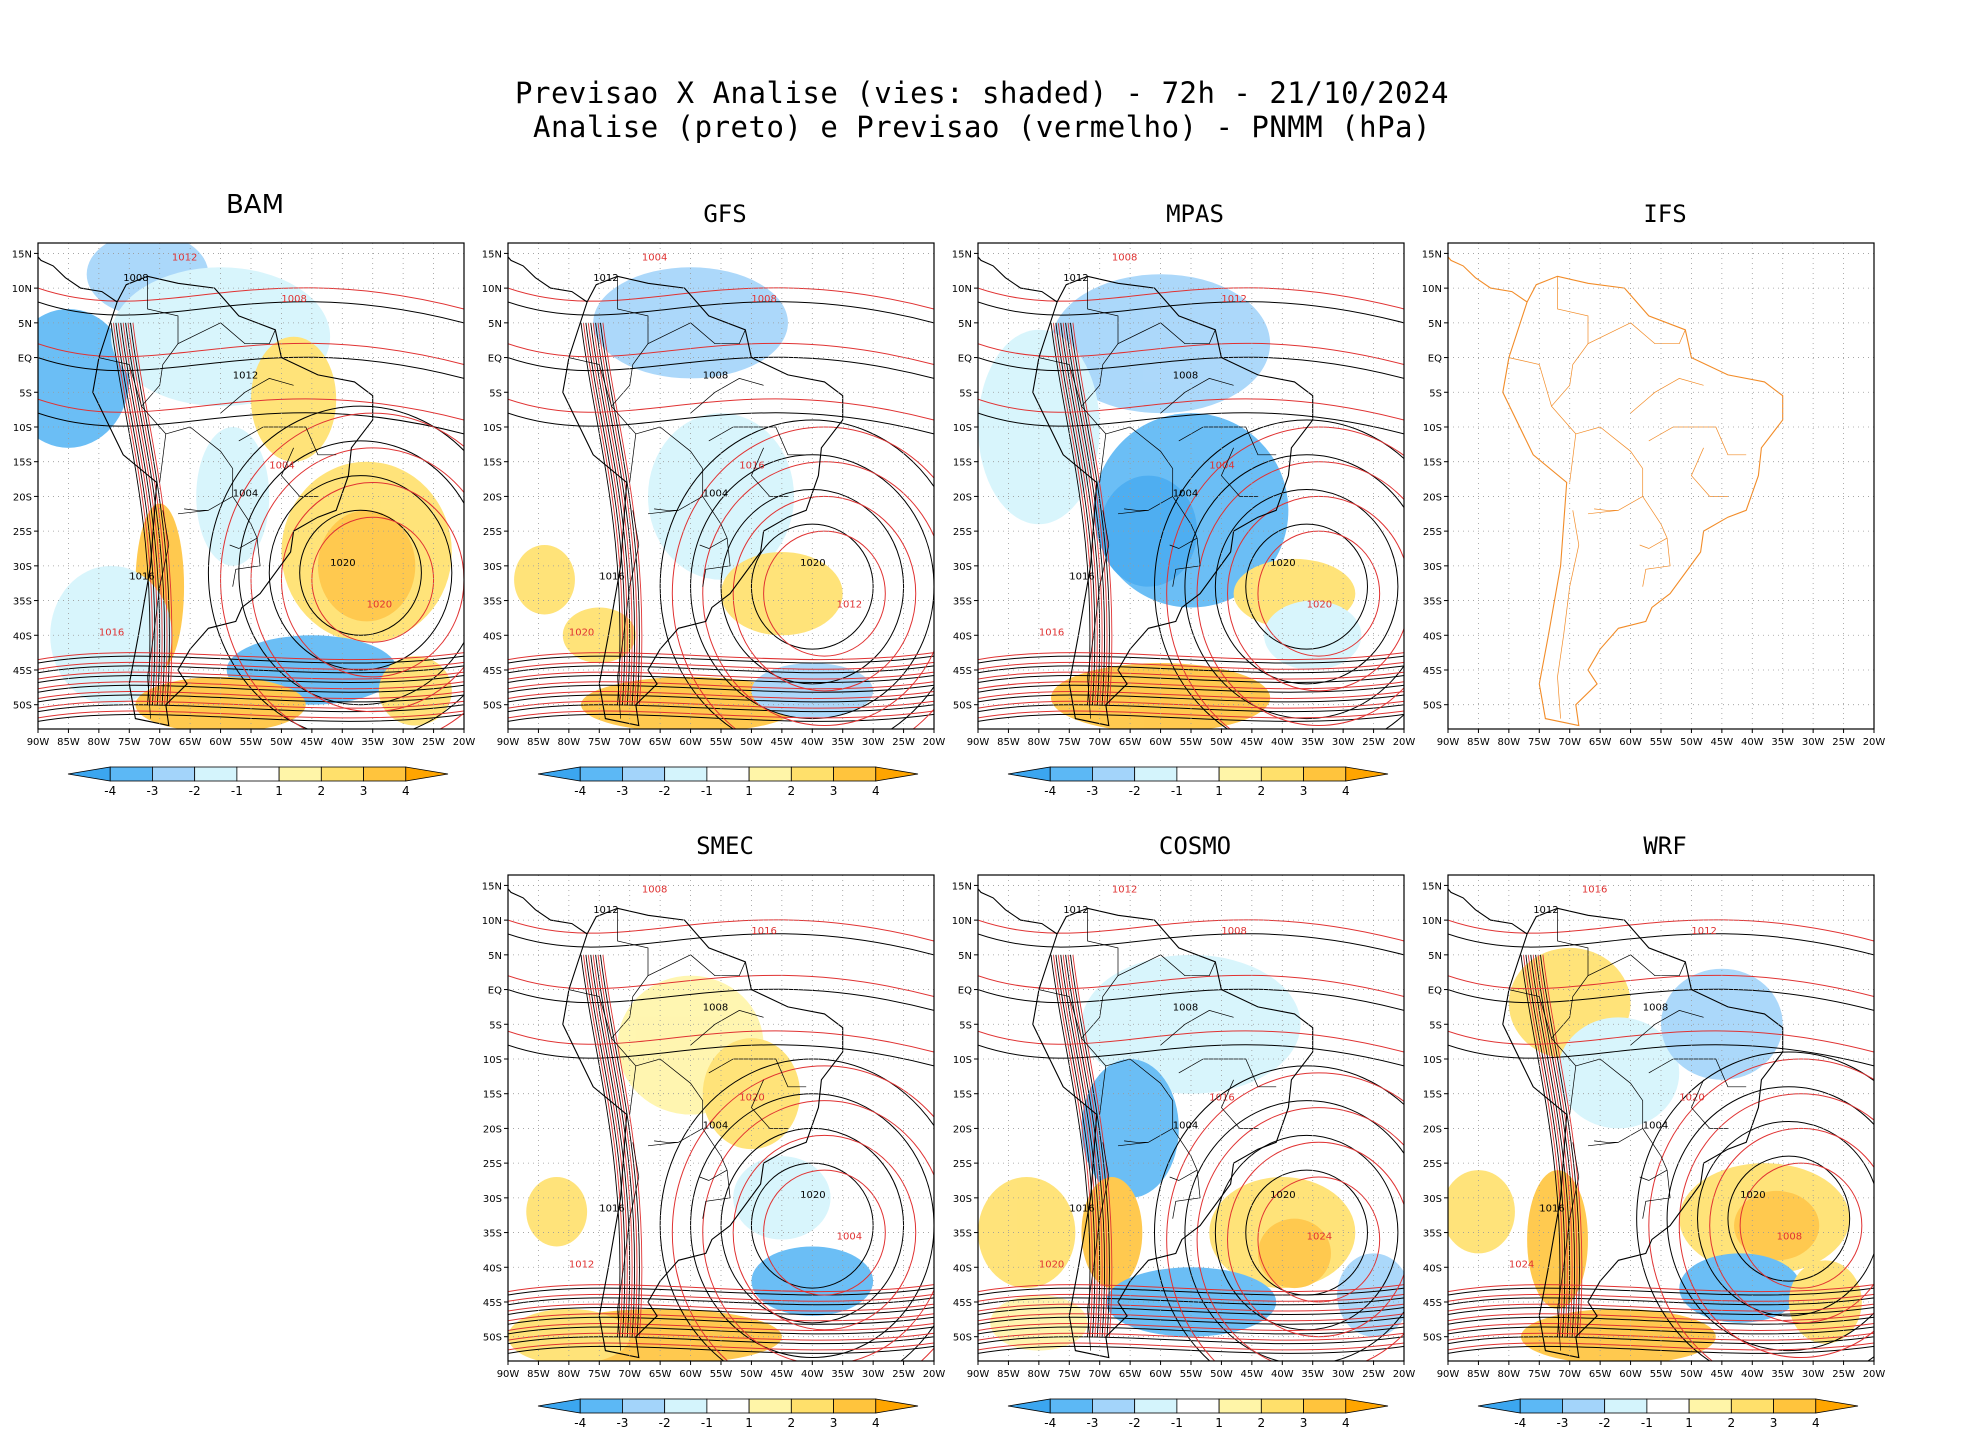 This screenshot has height=1437, width=1964. Describe the element at coordinates (749, 791) in the screenshot. I see `colorbar-label: 1` at that location.